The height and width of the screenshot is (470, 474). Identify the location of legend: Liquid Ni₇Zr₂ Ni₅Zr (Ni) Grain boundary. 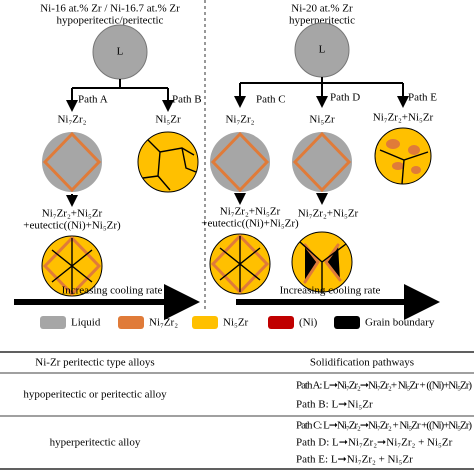
(237, 322).